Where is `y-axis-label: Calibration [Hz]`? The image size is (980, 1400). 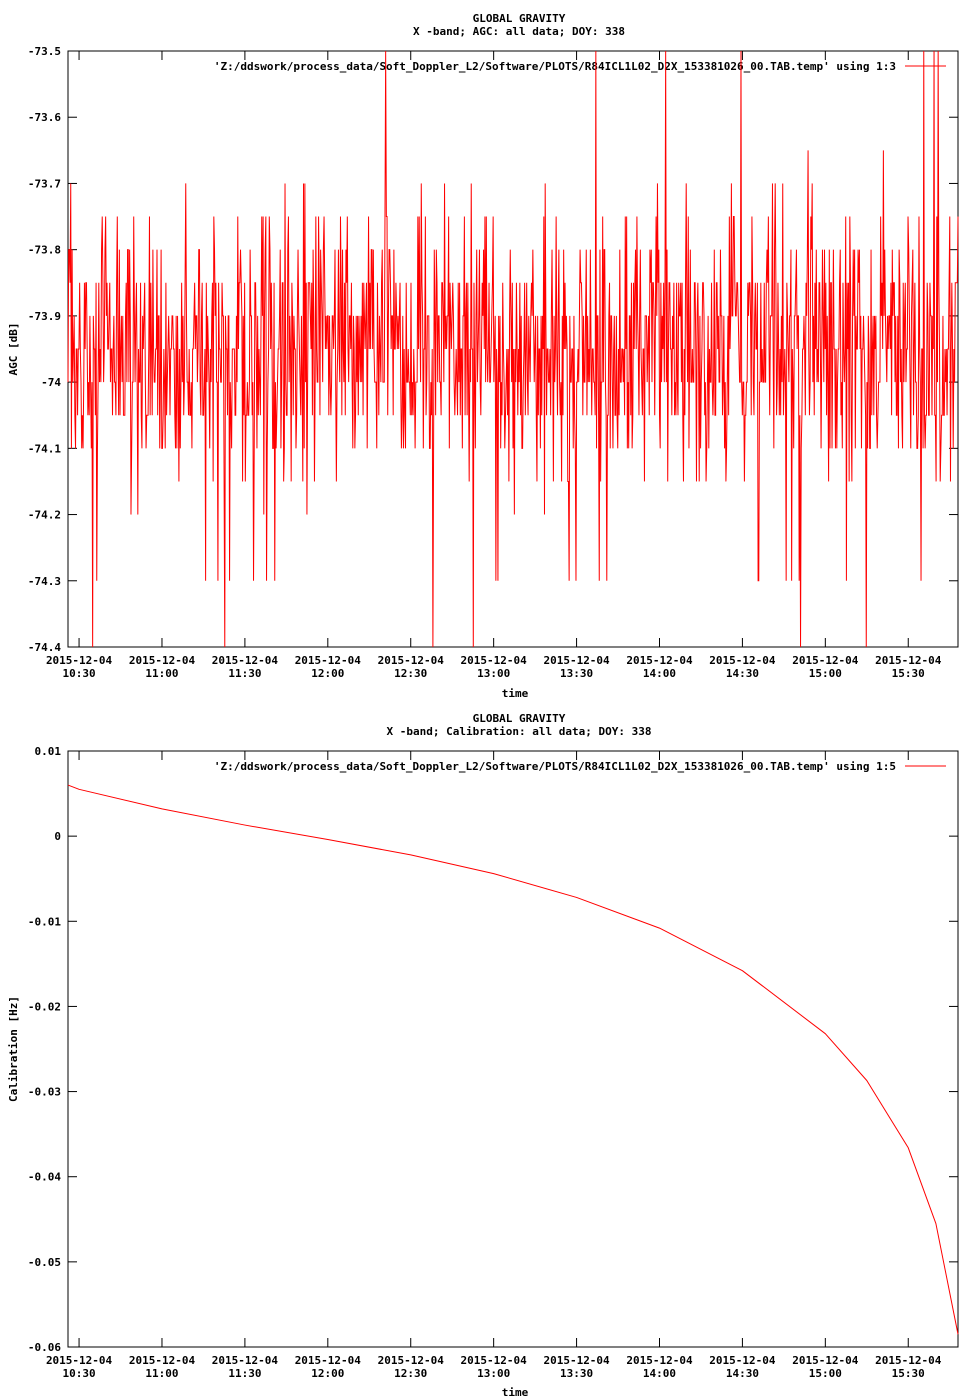 y-axis-label: Calibration [Hz] is located at coordinates (13, 1049).